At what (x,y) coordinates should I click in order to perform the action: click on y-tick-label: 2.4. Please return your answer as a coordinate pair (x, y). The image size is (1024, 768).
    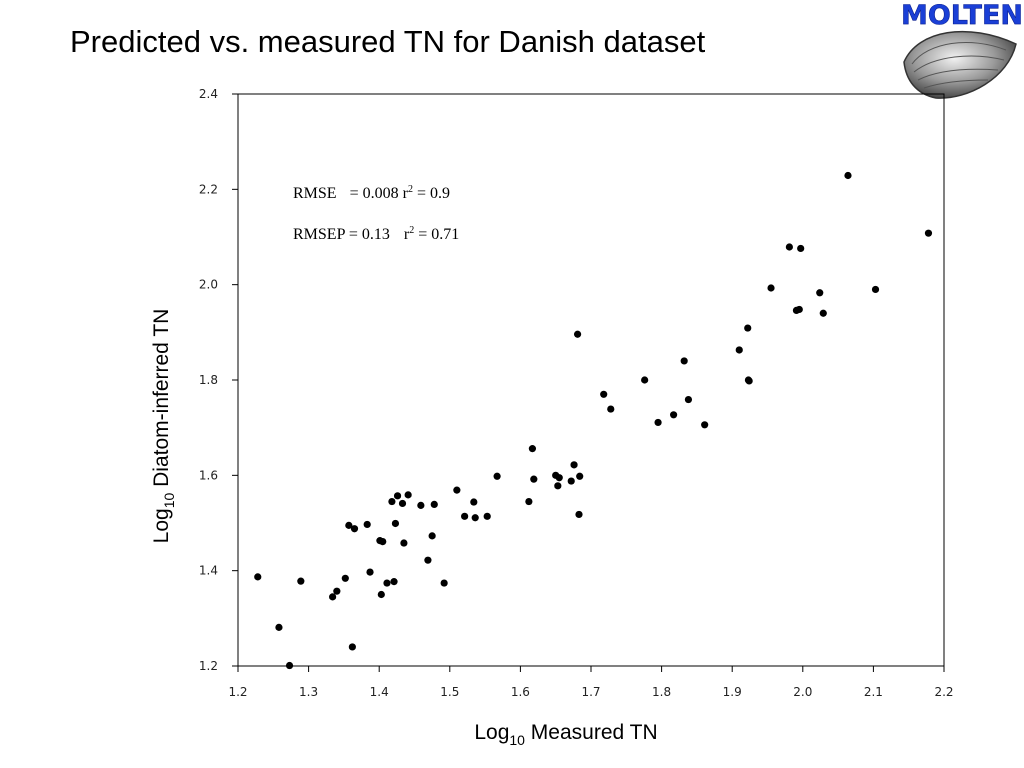
    Looking at the image, I should click on (208, 94).